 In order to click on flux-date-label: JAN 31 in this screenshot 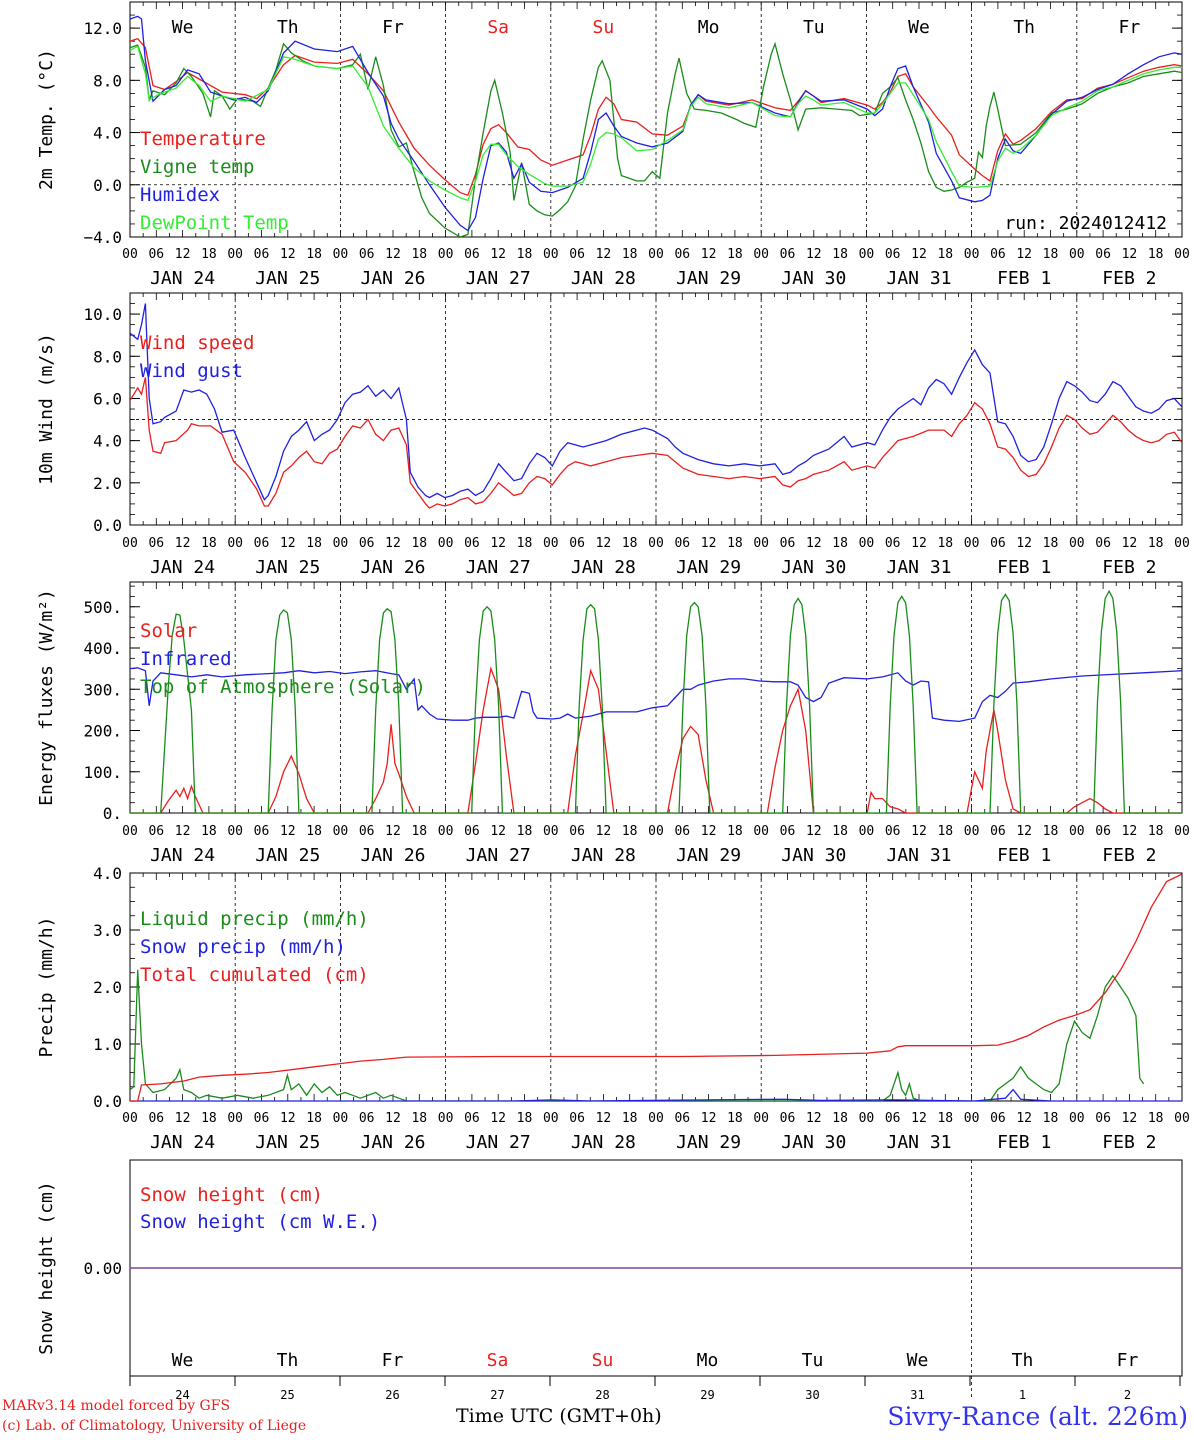, I will do `click(918, 855)`.